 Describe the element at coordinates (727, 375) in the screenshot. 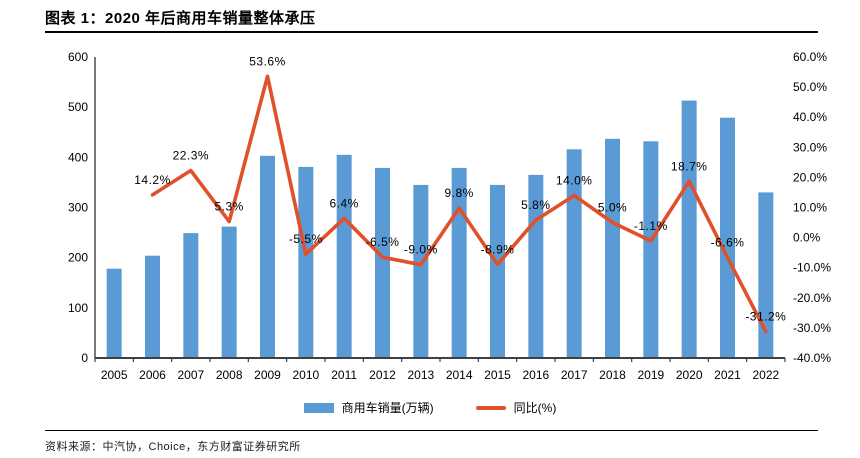

I see `x-axis-year-label: 2021` at that location.